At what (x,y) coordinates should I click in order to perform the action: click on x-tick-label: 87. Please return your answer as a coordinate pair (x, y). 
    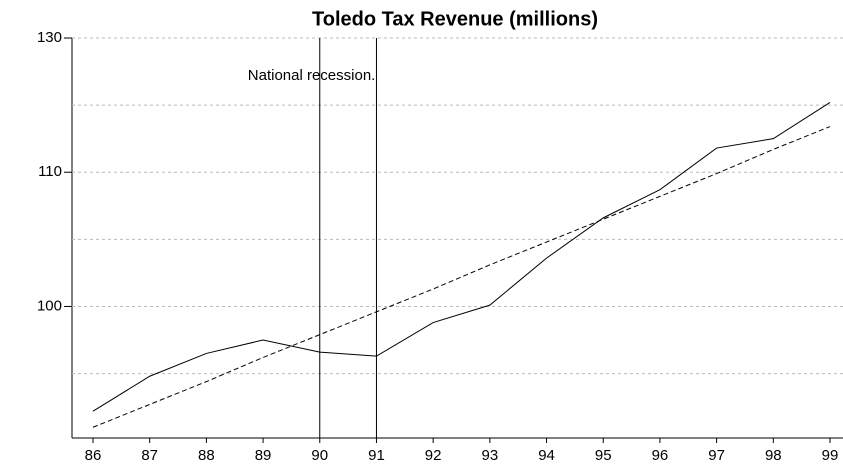
    Looking at the image, I should click on (149, 455).